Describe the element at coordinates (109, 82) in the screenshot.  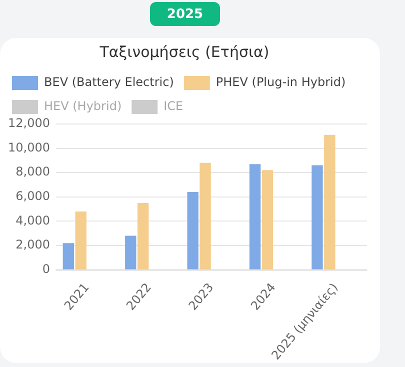
I see `legend-label: BEV (Battery Electric)` at that location.